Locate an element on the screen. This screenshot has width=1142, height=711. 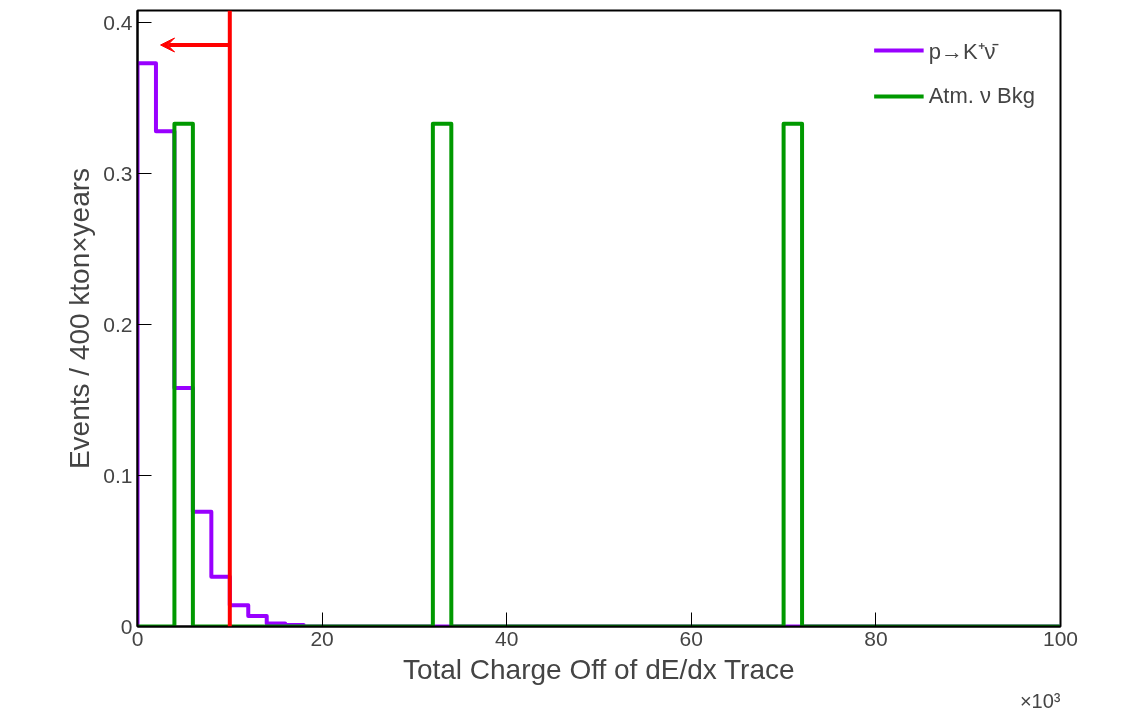
x-axis-title: Total Charge Off of dE/dx Trace is located at coordinates (598, 669).